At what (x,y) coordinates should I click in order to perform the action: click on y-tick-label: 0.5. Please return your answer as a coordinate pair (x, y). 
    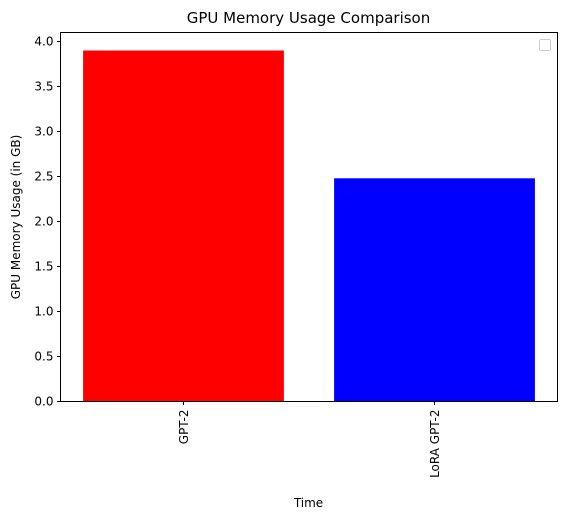
    Looking at the image, I should click on (43, 357).